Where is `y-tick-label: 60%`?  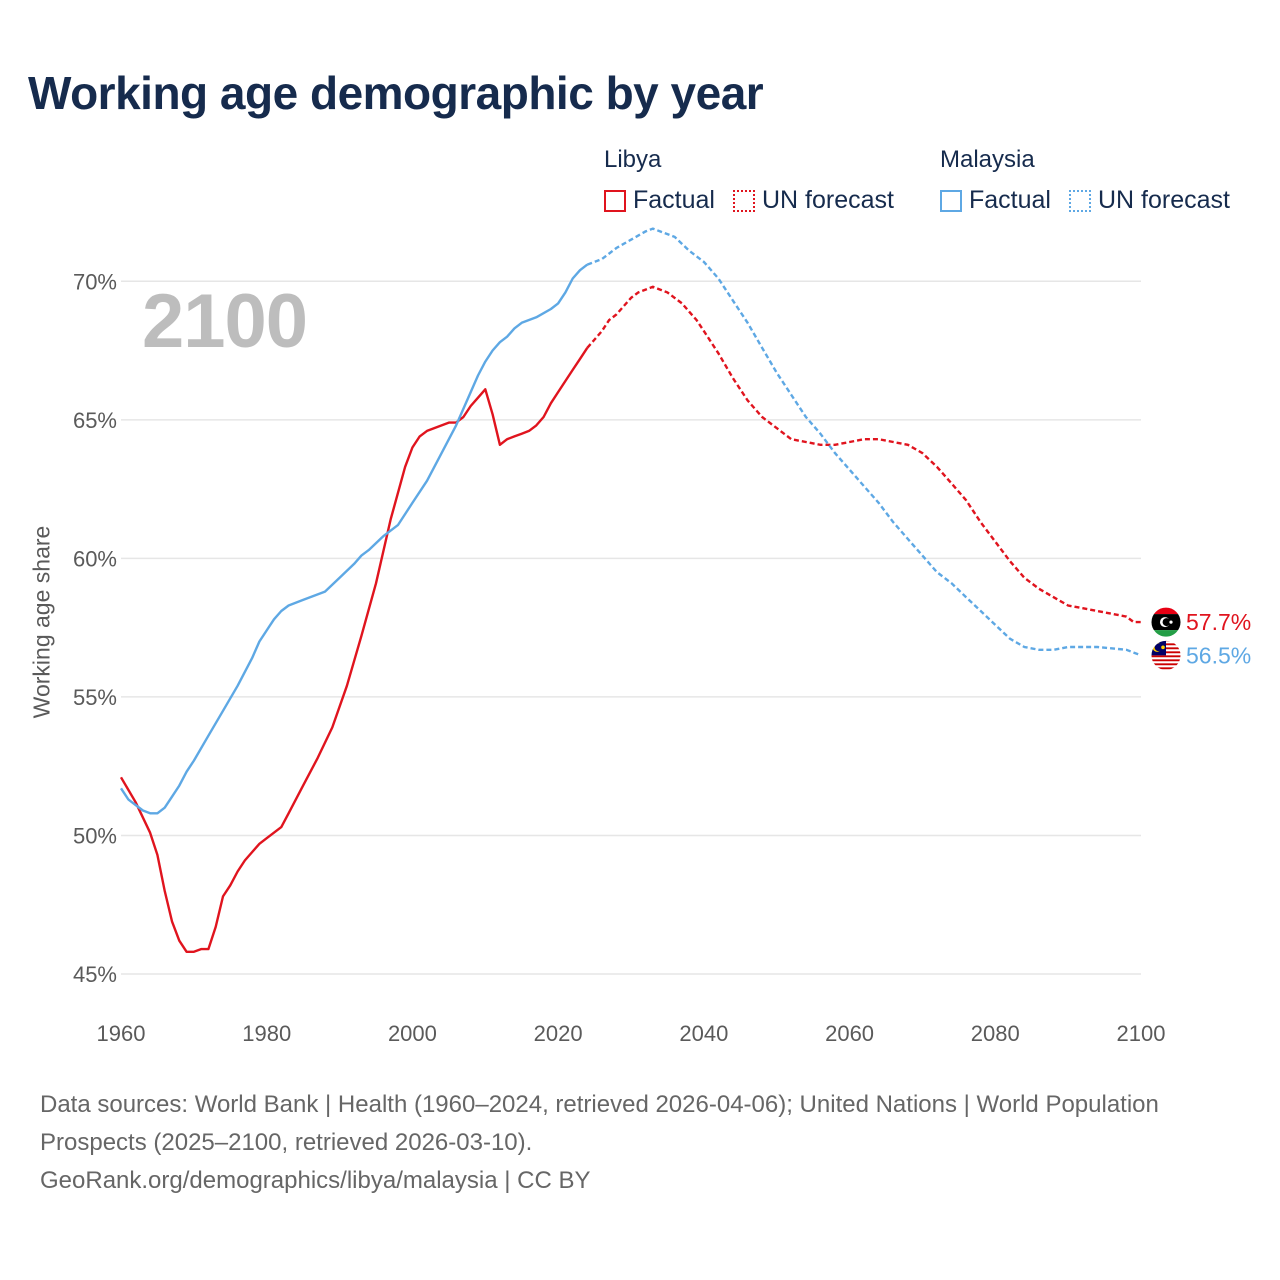
y-tick-label: 60% is located at coordinates (95, 558).